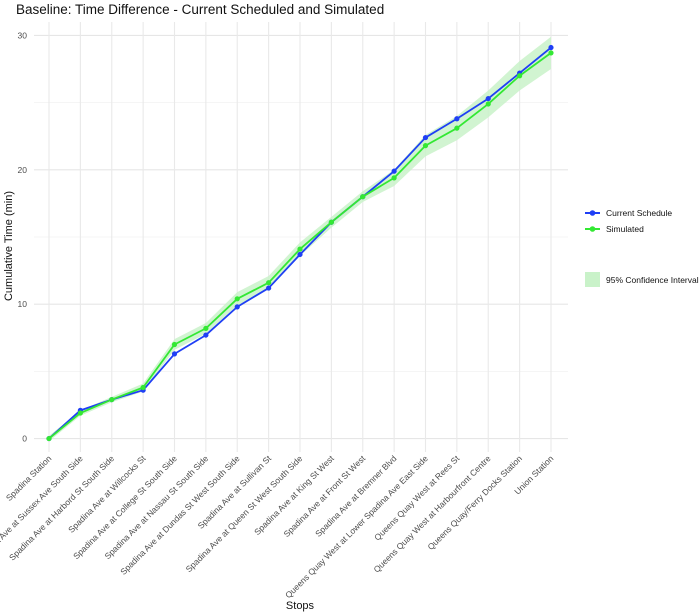 The width and height of the screenshot is (700, 613). What do you see at coordinates (9, 246) in the screenshot?
I see `y-axis-title: Cumulative Time (min)` at bounding box center [9, 246].